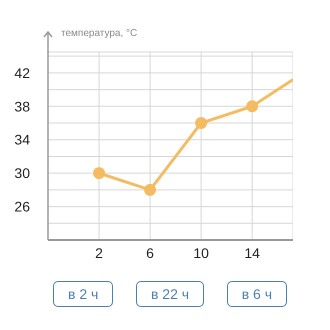  What do you see at coordinates (99, 252) in the screenshot?
I see `x-tick-label: 2` at bounding box center [99, 252].